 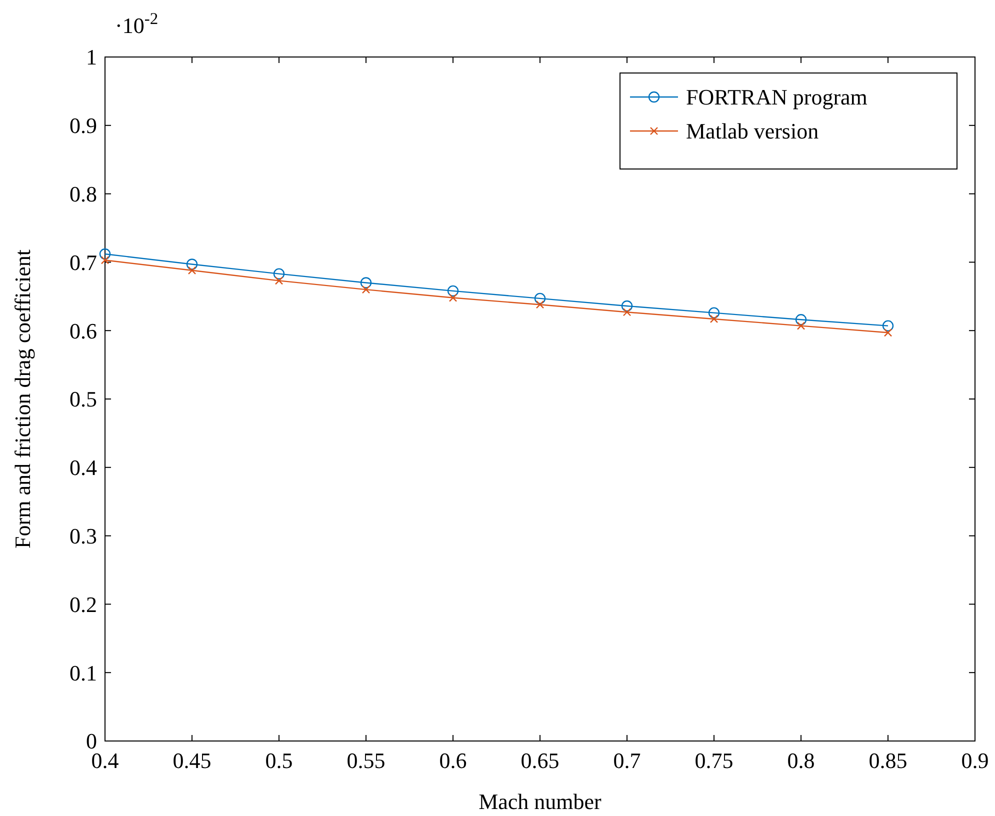 What do you see at coordinates (801, 760) in the screenshot?
I see `x-tick-label: 0.8` at bounding box center [801, 760].